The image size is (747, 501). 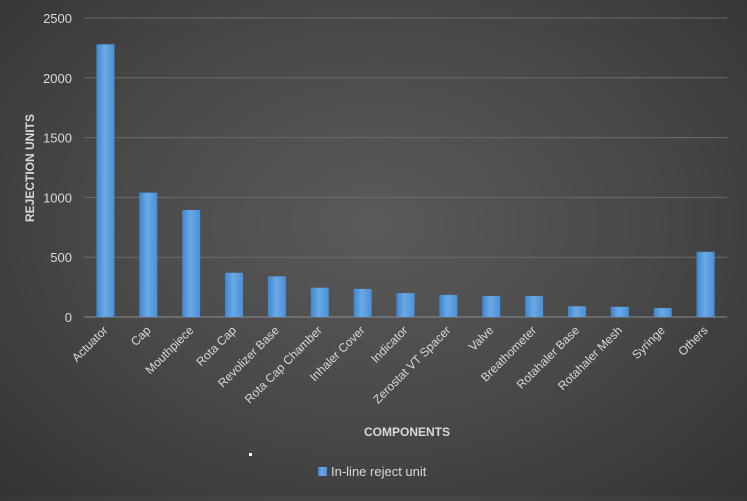 I want to click on x-tick-label: Cap, so click(x=141, y=336).